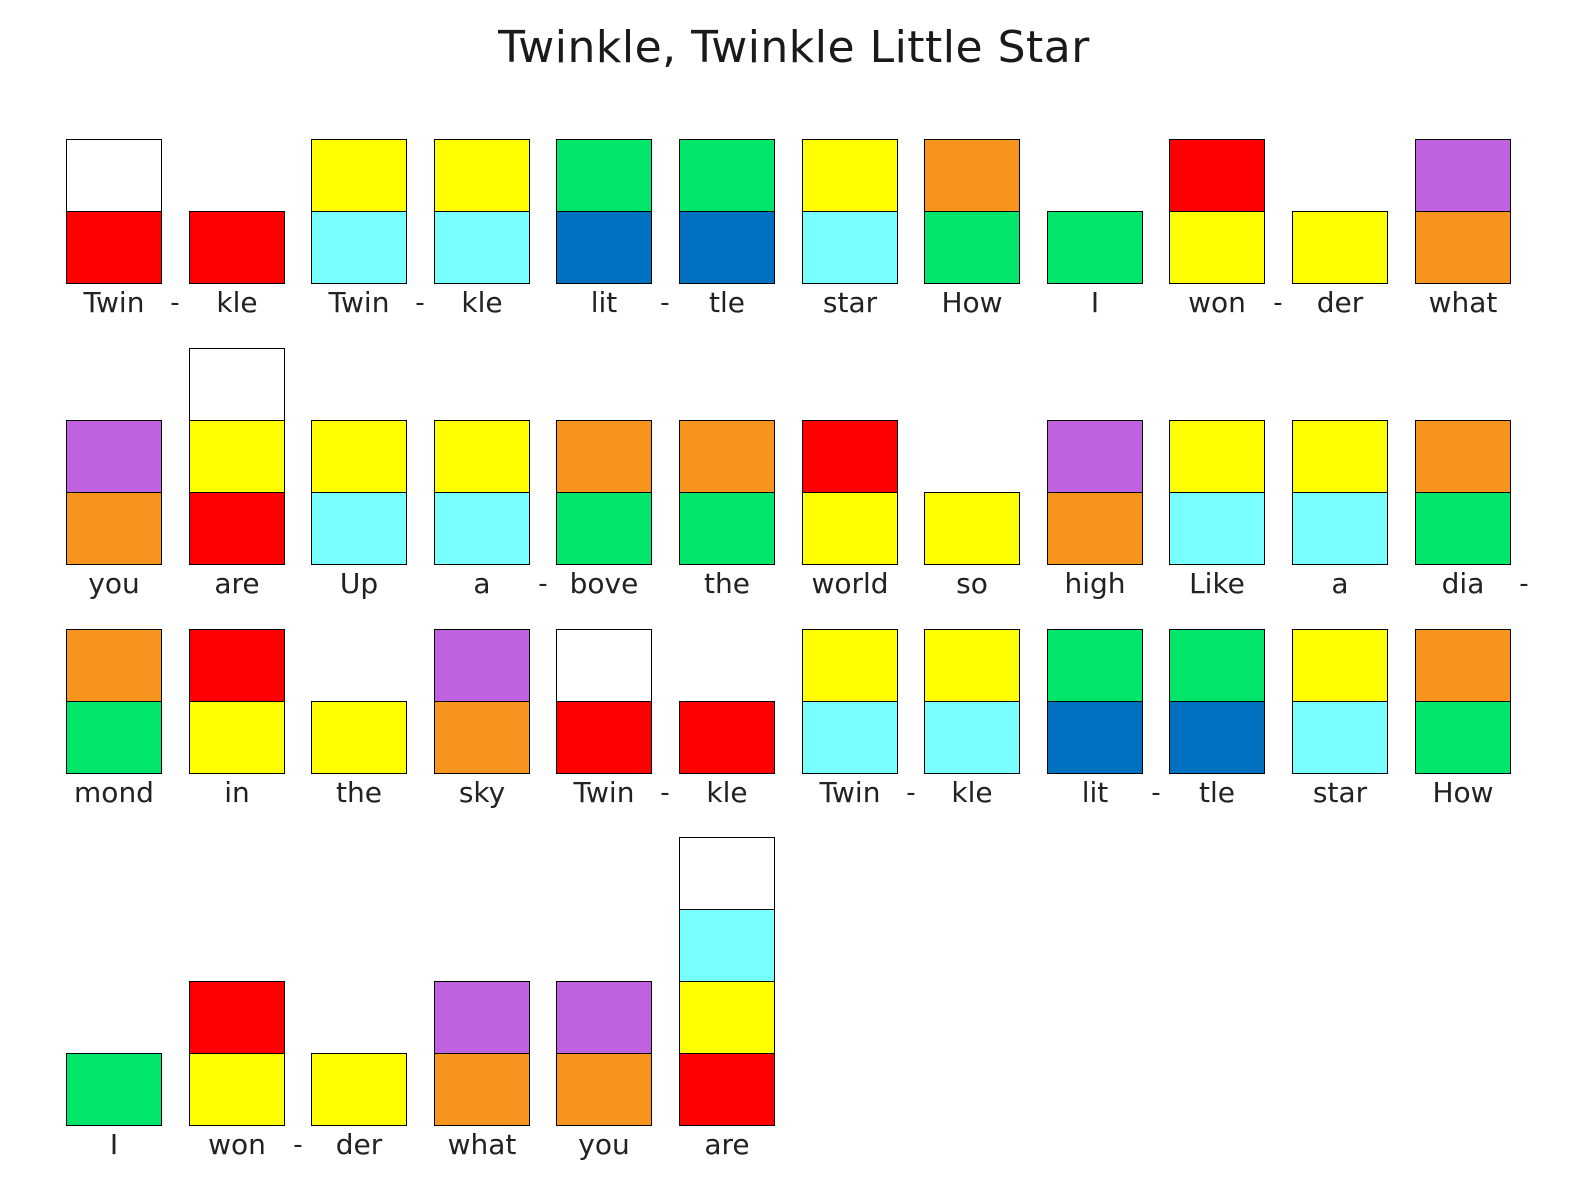 This screenshot has width=1588, height=1194. What do you see at coordinates (237, 1144) in the screenshot?
I see `syllable-label: won` at bounding box center [237, 1144].